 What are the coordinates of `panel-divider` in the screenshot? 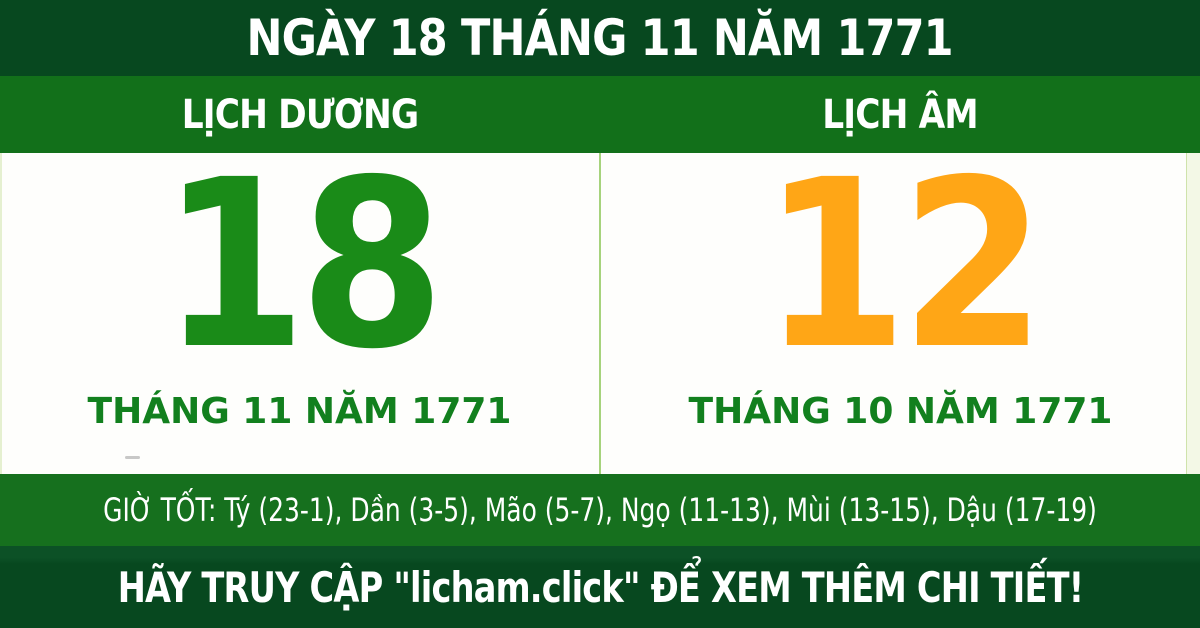 It's located at (600, 313).